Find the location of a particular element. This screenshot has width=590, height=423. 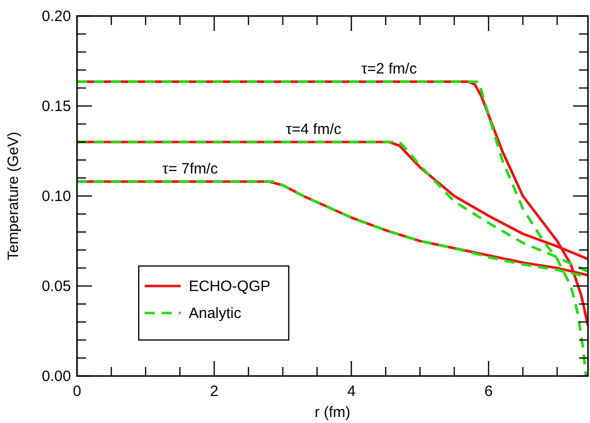

x-tick-label: 4 is located at coordinates (351, 391).